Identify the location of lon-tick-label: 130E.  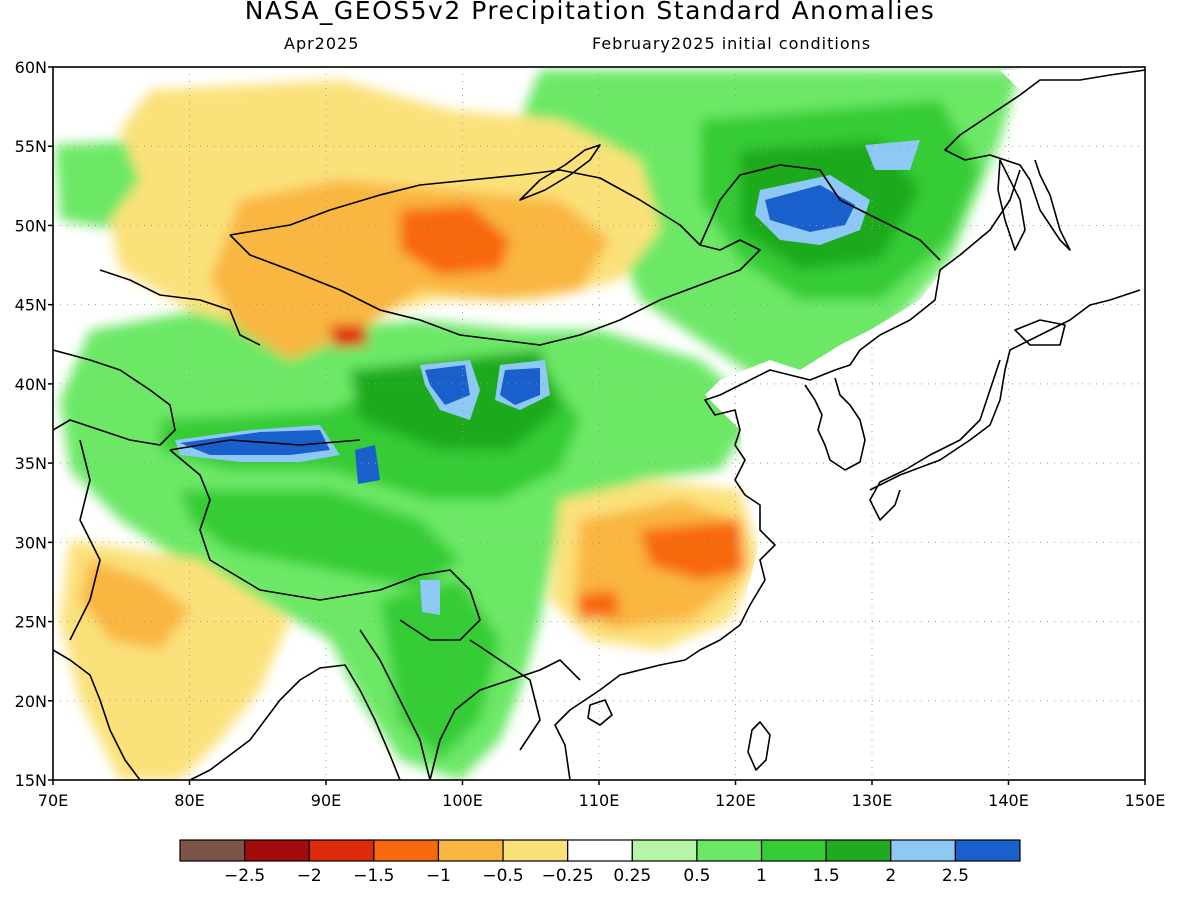
(872, 800).